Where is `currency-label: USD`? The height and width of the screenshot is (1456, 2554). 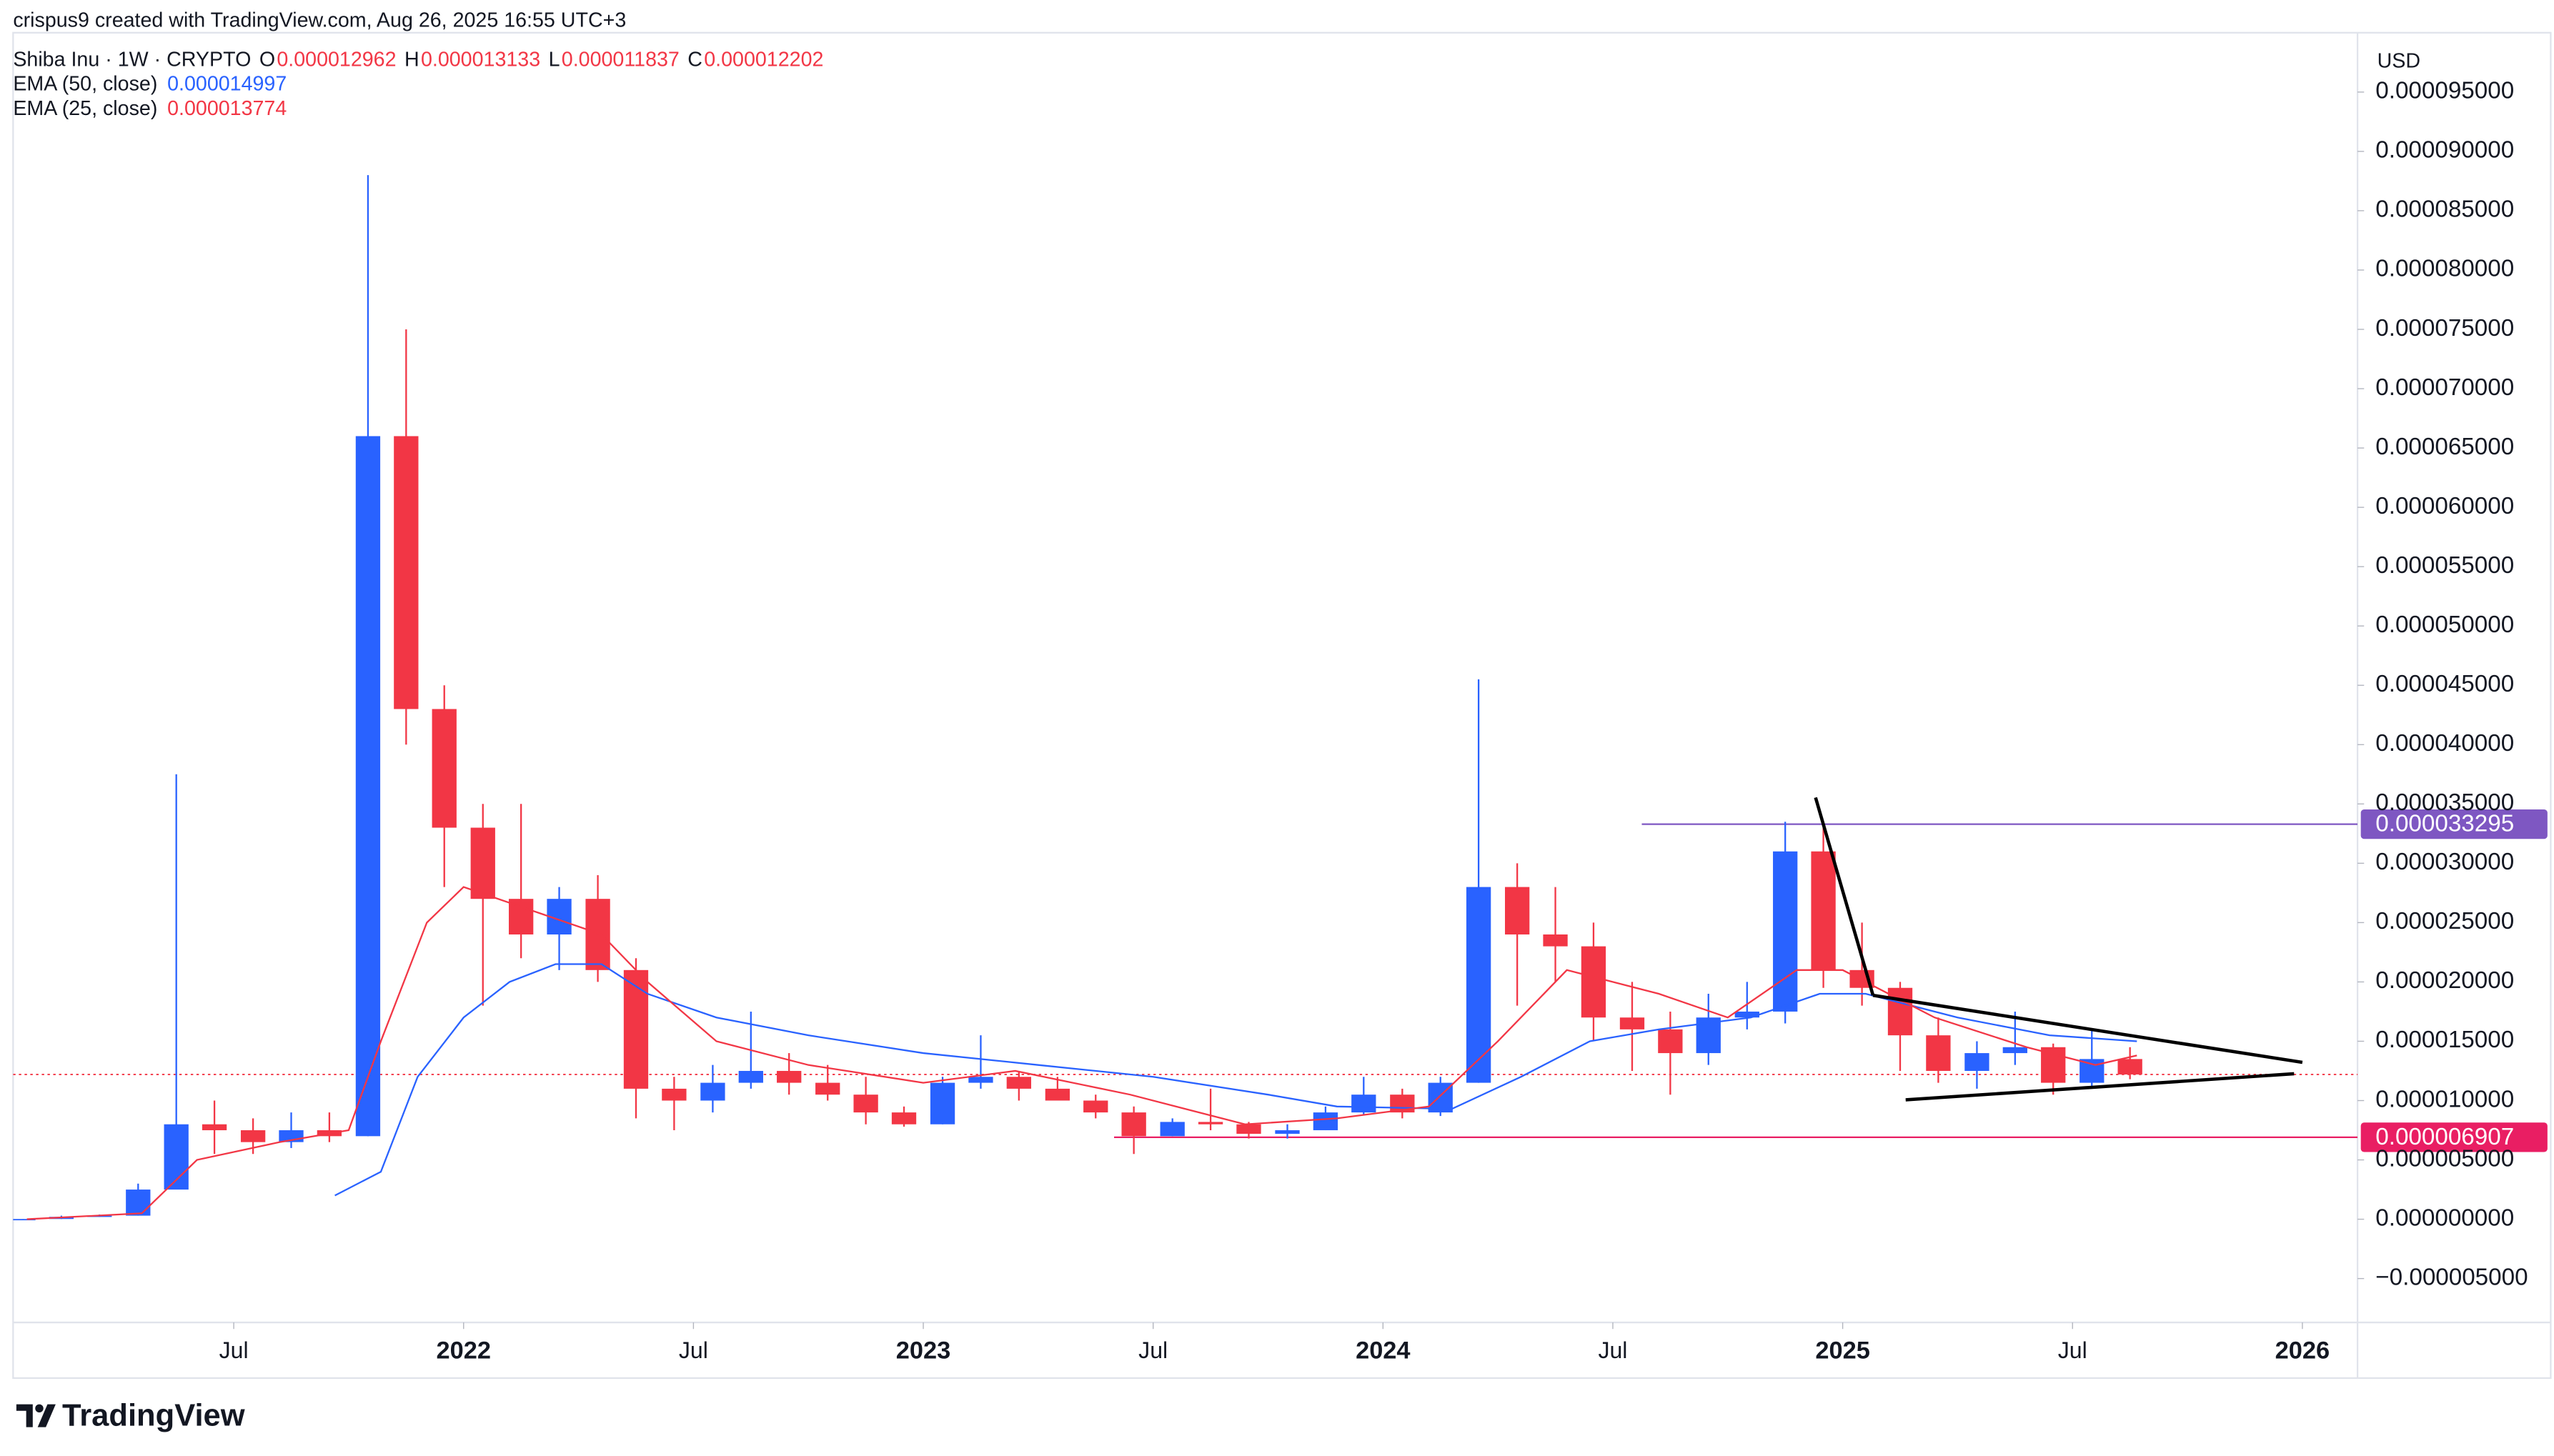 currency-label: USD is located at coordinates (2398, 61).